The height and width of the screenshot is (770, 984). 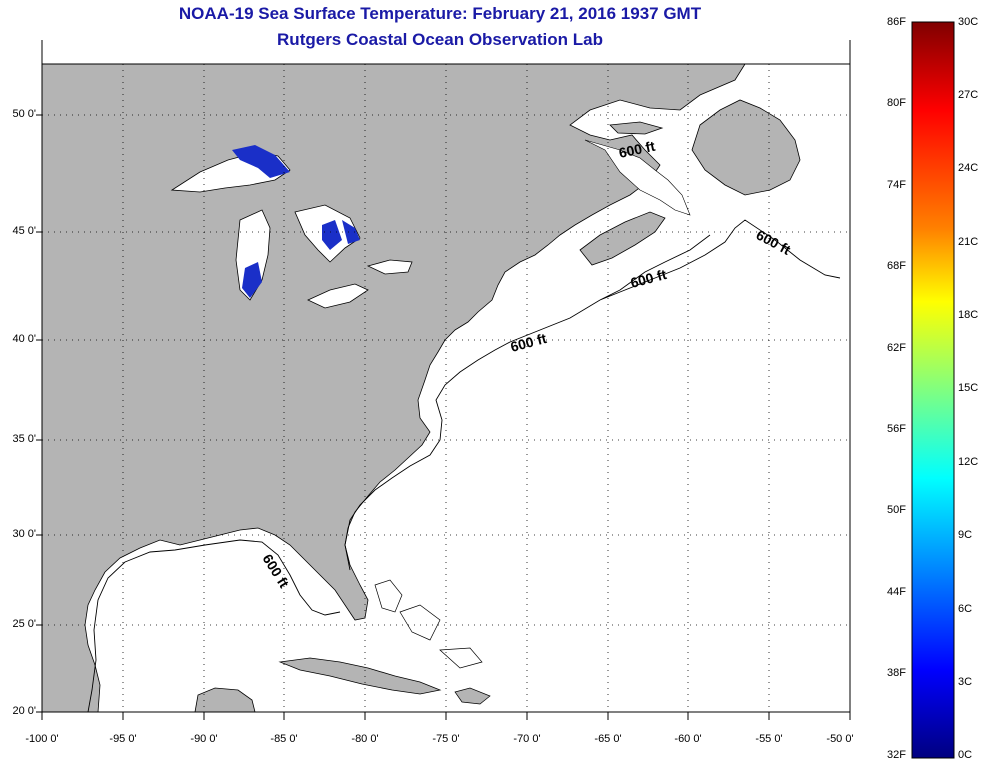 I want to click on colorbar-f-50: 50F, so click(x=896, y=510).